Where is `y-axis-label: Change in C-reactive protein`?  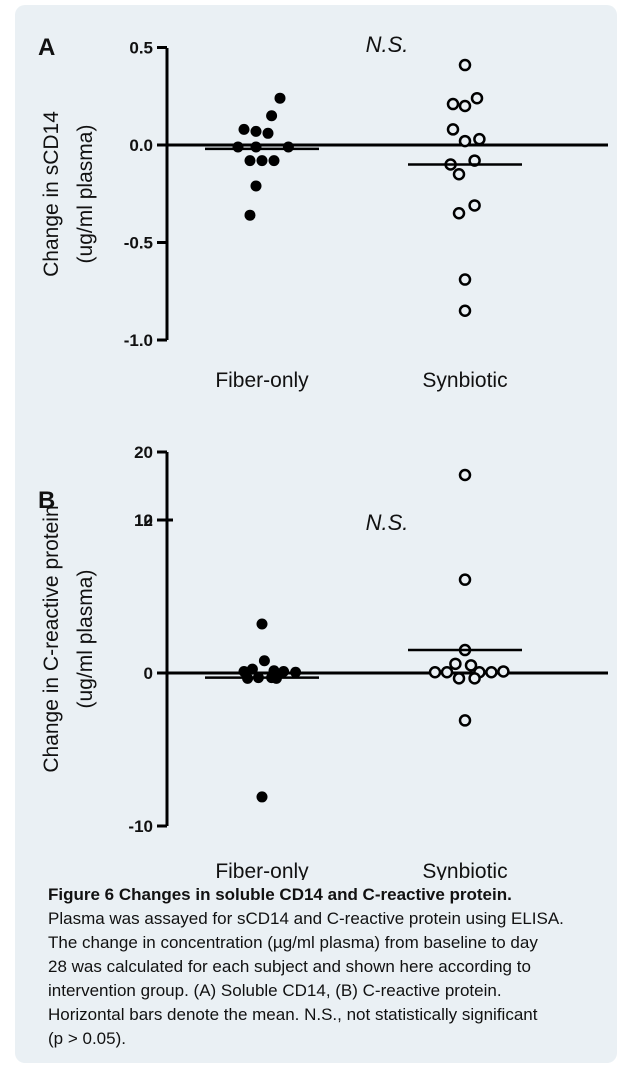 y-axis-label: Change in C-reactive protein is located at coordinates (51, 638).